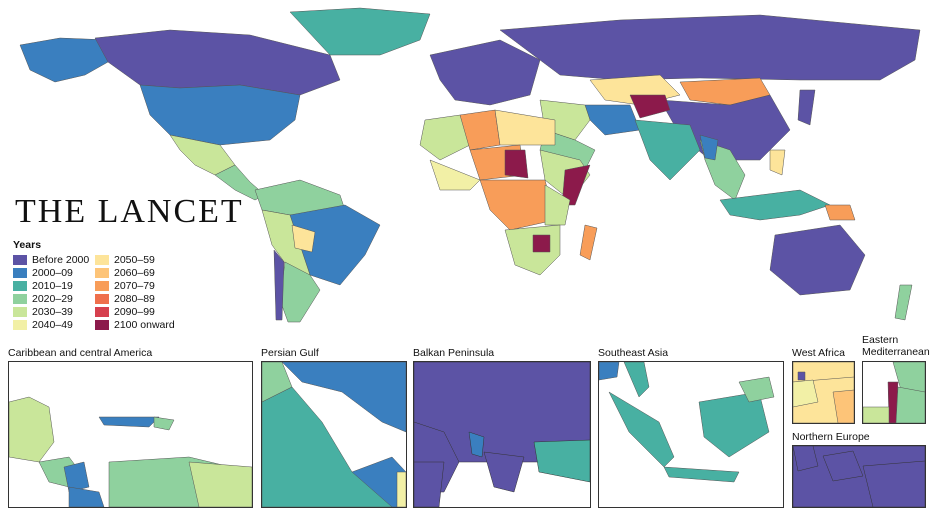  I want to click on iran-region, so click(612, 120).